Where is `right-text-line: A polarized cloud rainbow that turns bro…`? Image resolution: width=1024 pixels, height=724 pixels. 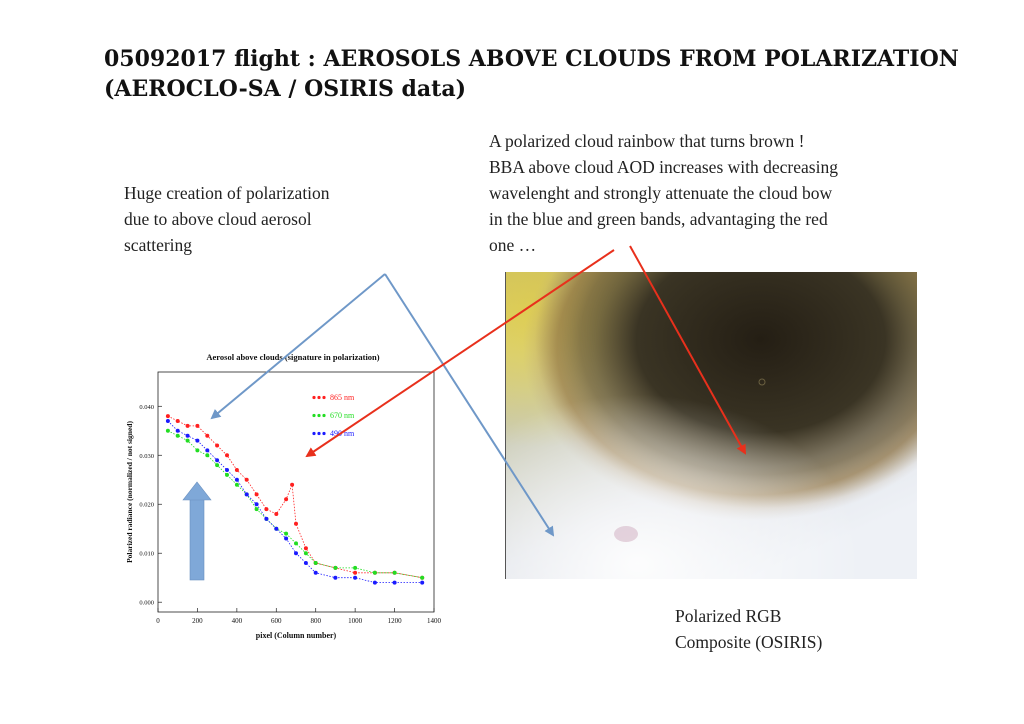
right-text-line: A polarized cloud rainbow that turns bro… is located at coordinates (647, 141).